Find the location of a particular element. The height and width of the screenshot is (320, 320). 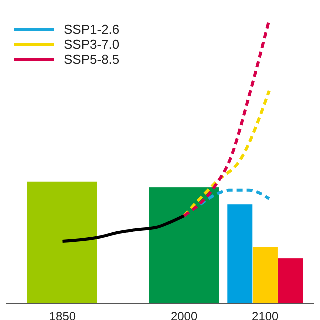

legend-label: SSP5-8.5 is located at coordinates (92, 59).